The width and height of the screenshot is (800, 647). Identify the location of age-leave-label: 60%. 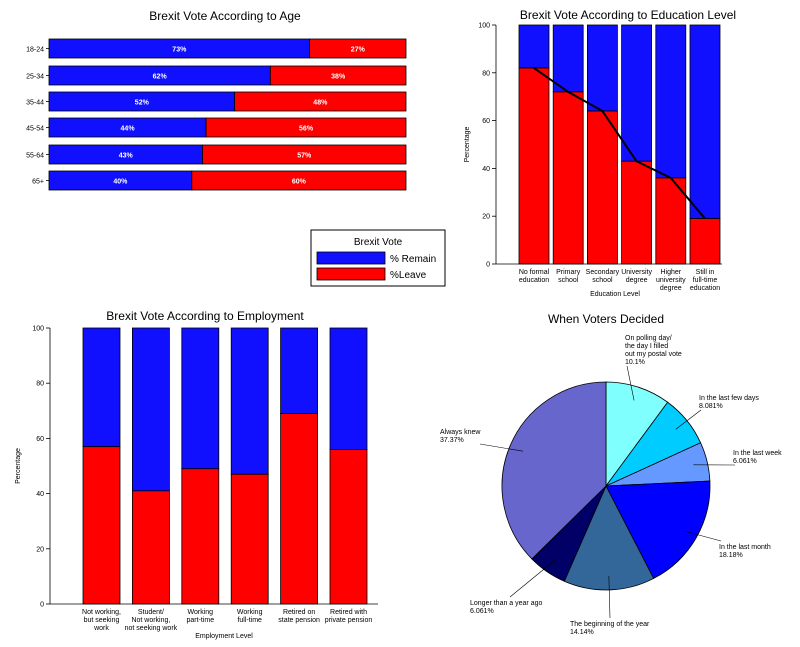
(299, 182).